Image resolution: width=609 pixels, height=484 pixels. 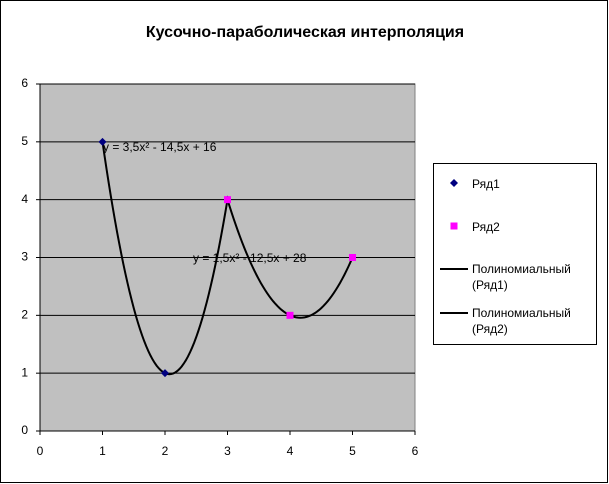 What do you see at coordinates (24, 315) in the screenshot?
I see `y-tick-label: 2` at bounding box center [24, 315].